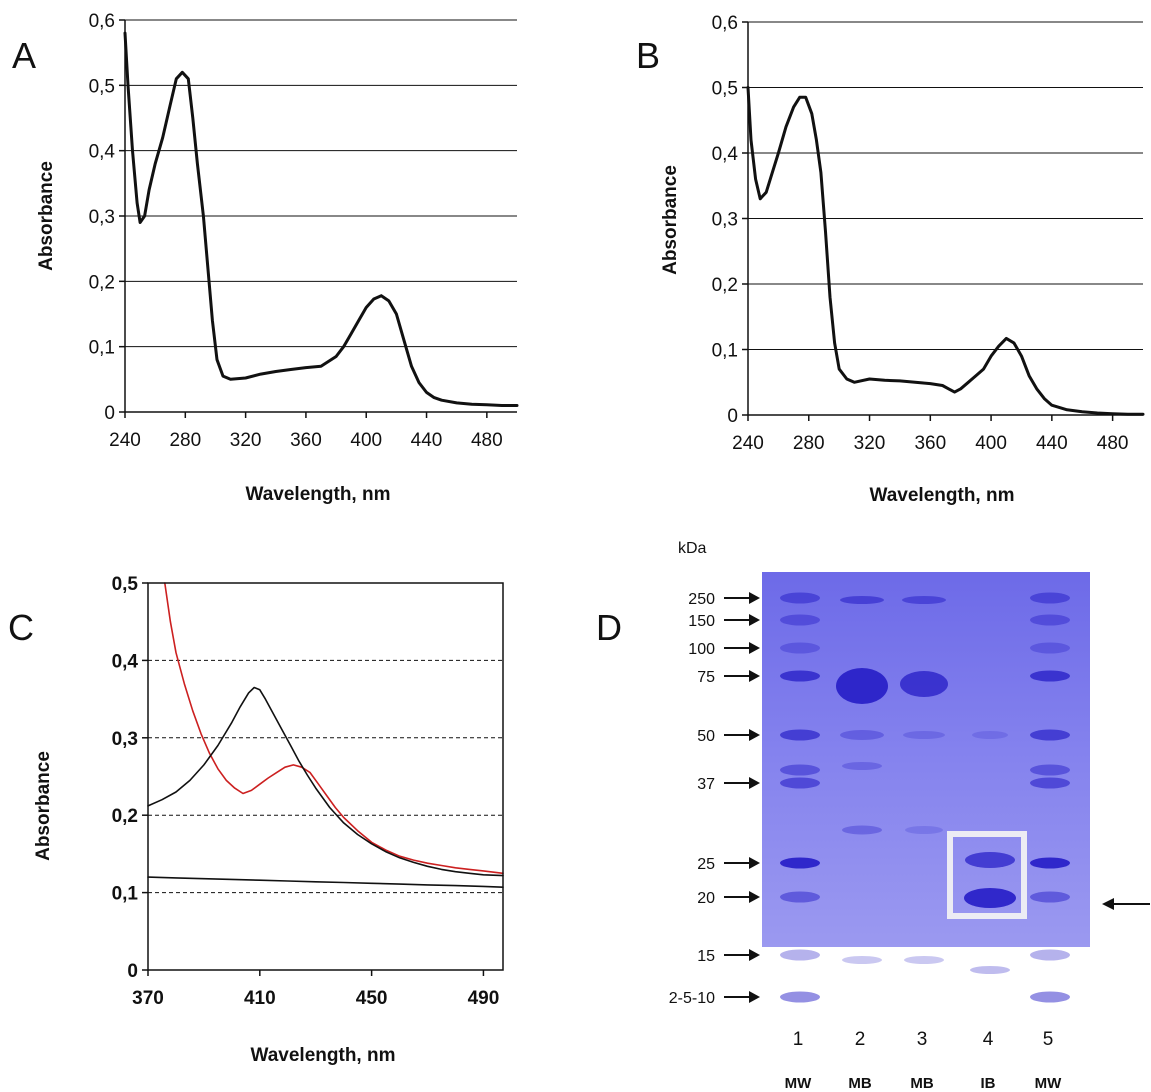  Describe the element at coordinates (706, 784) in the screenshot. I see `marker-label: 37` at that location.